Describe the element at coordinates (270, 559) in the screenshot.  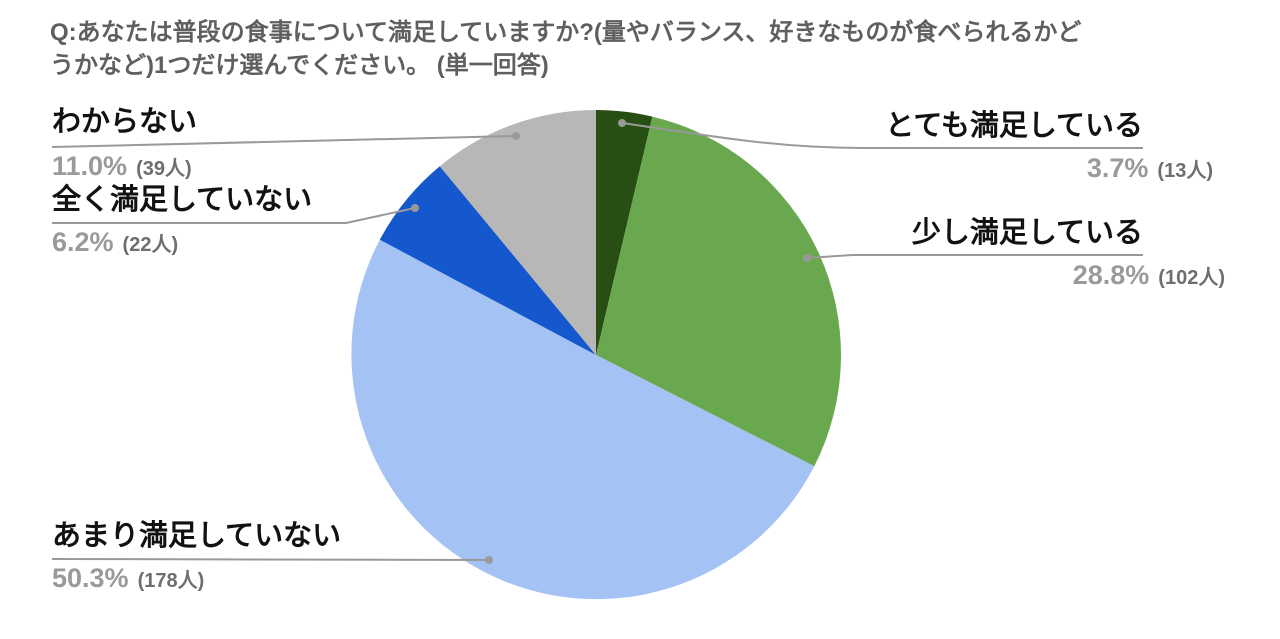
I see `leader-line-amari` at that location.